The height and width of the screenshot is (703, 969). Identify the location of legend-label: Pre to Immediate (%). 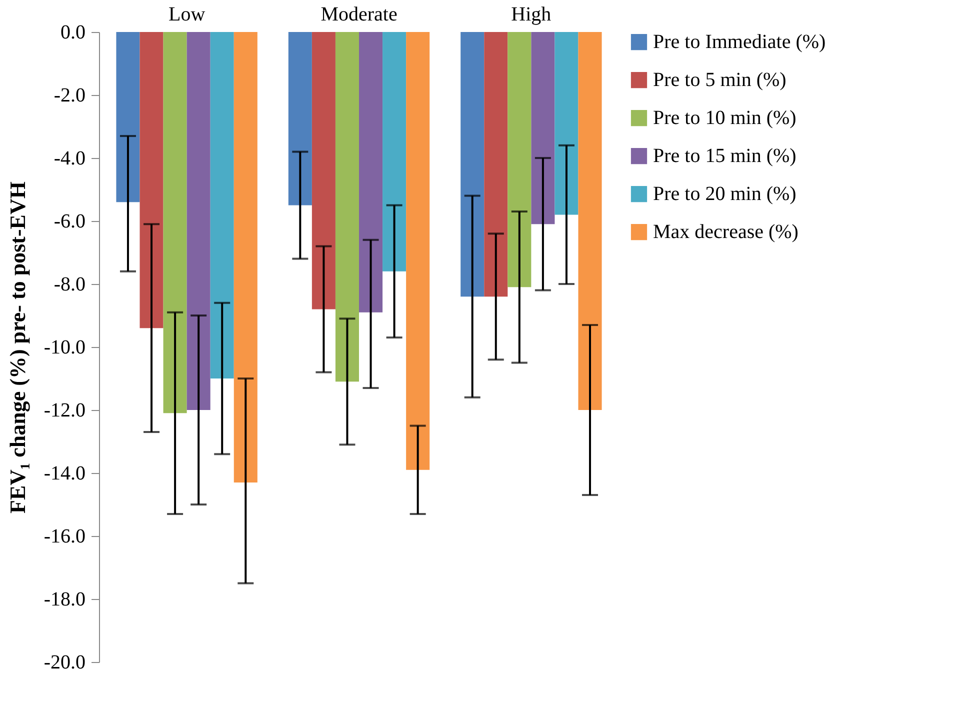
(739, 42).